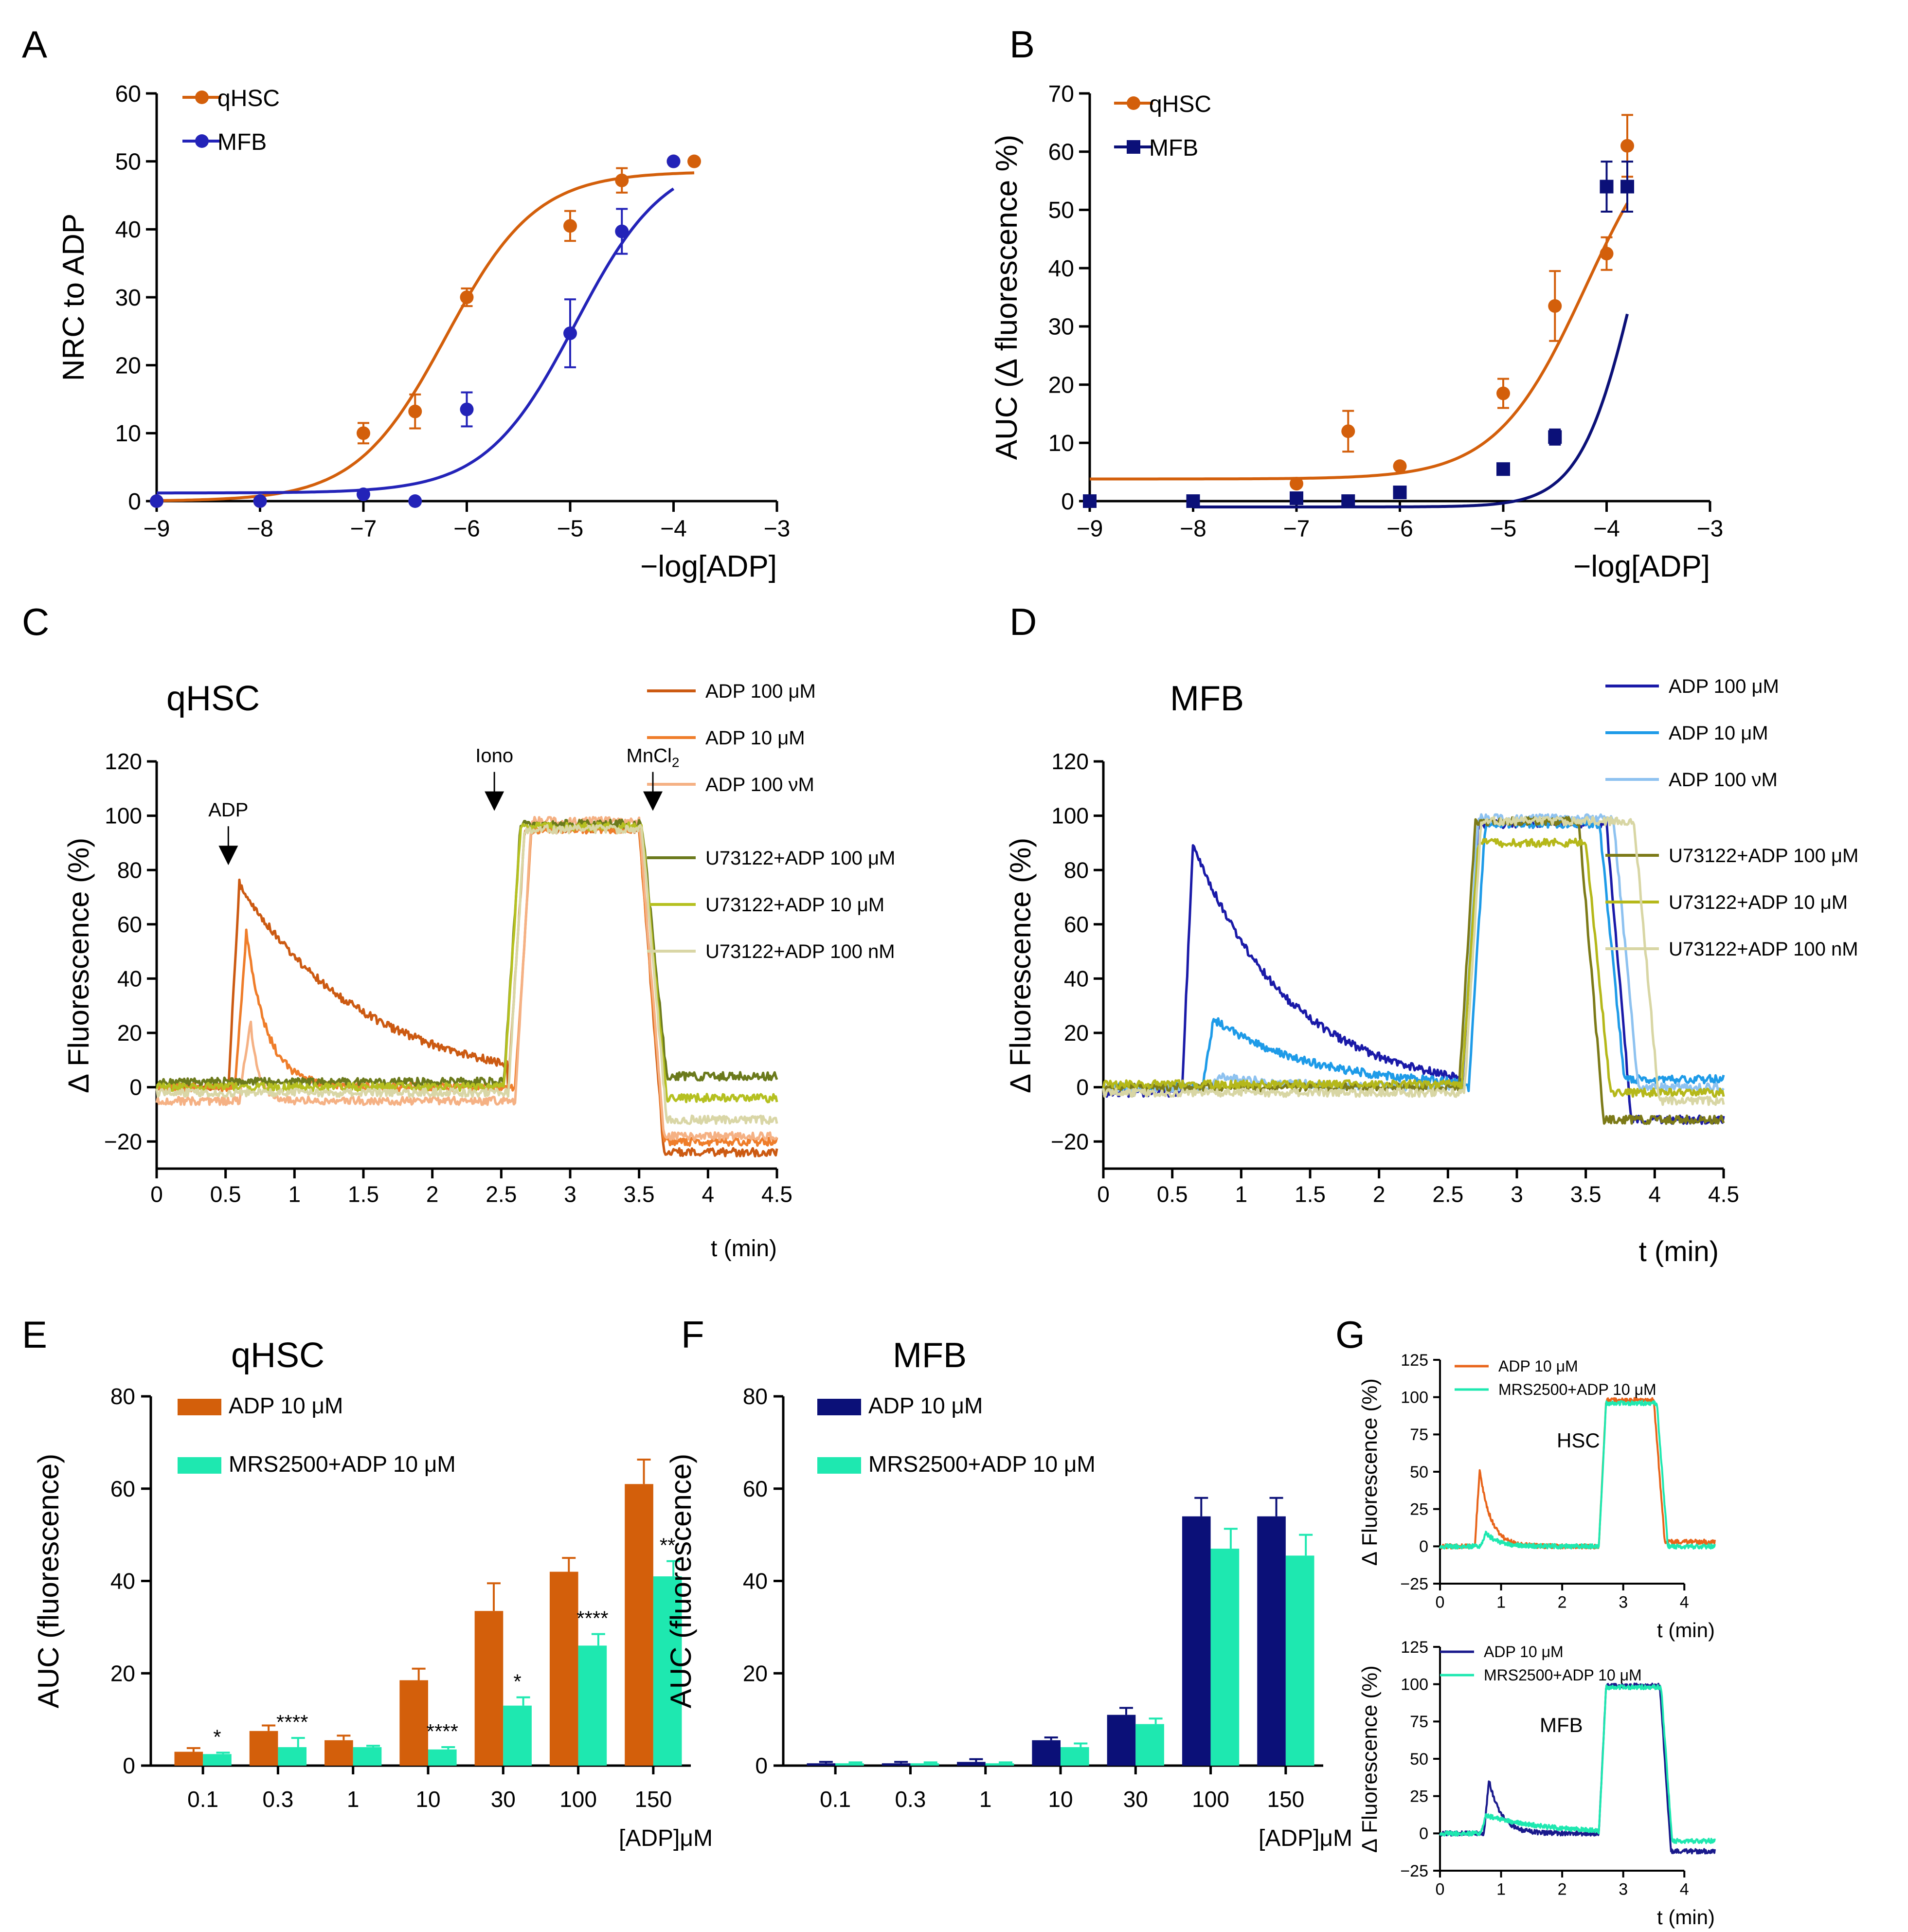  I want to click on y-axis-label: NRC to ADP, so click(73, 297).